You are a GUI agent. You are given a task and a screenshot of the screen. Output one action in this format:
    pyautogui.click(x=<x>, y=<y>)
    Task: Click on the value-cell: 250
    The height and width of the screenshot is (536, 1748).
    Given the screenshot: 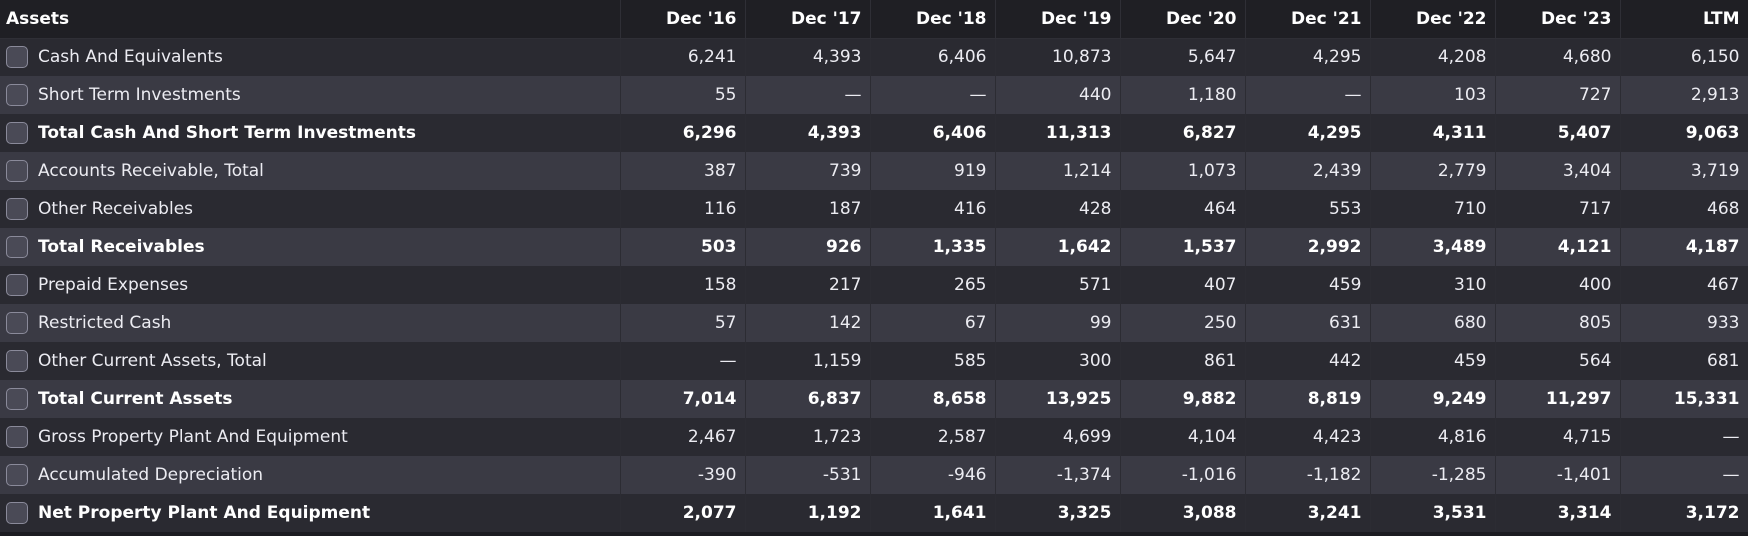 What is the action you would take?
    pyautogui.click(x=1183, y=323)
    